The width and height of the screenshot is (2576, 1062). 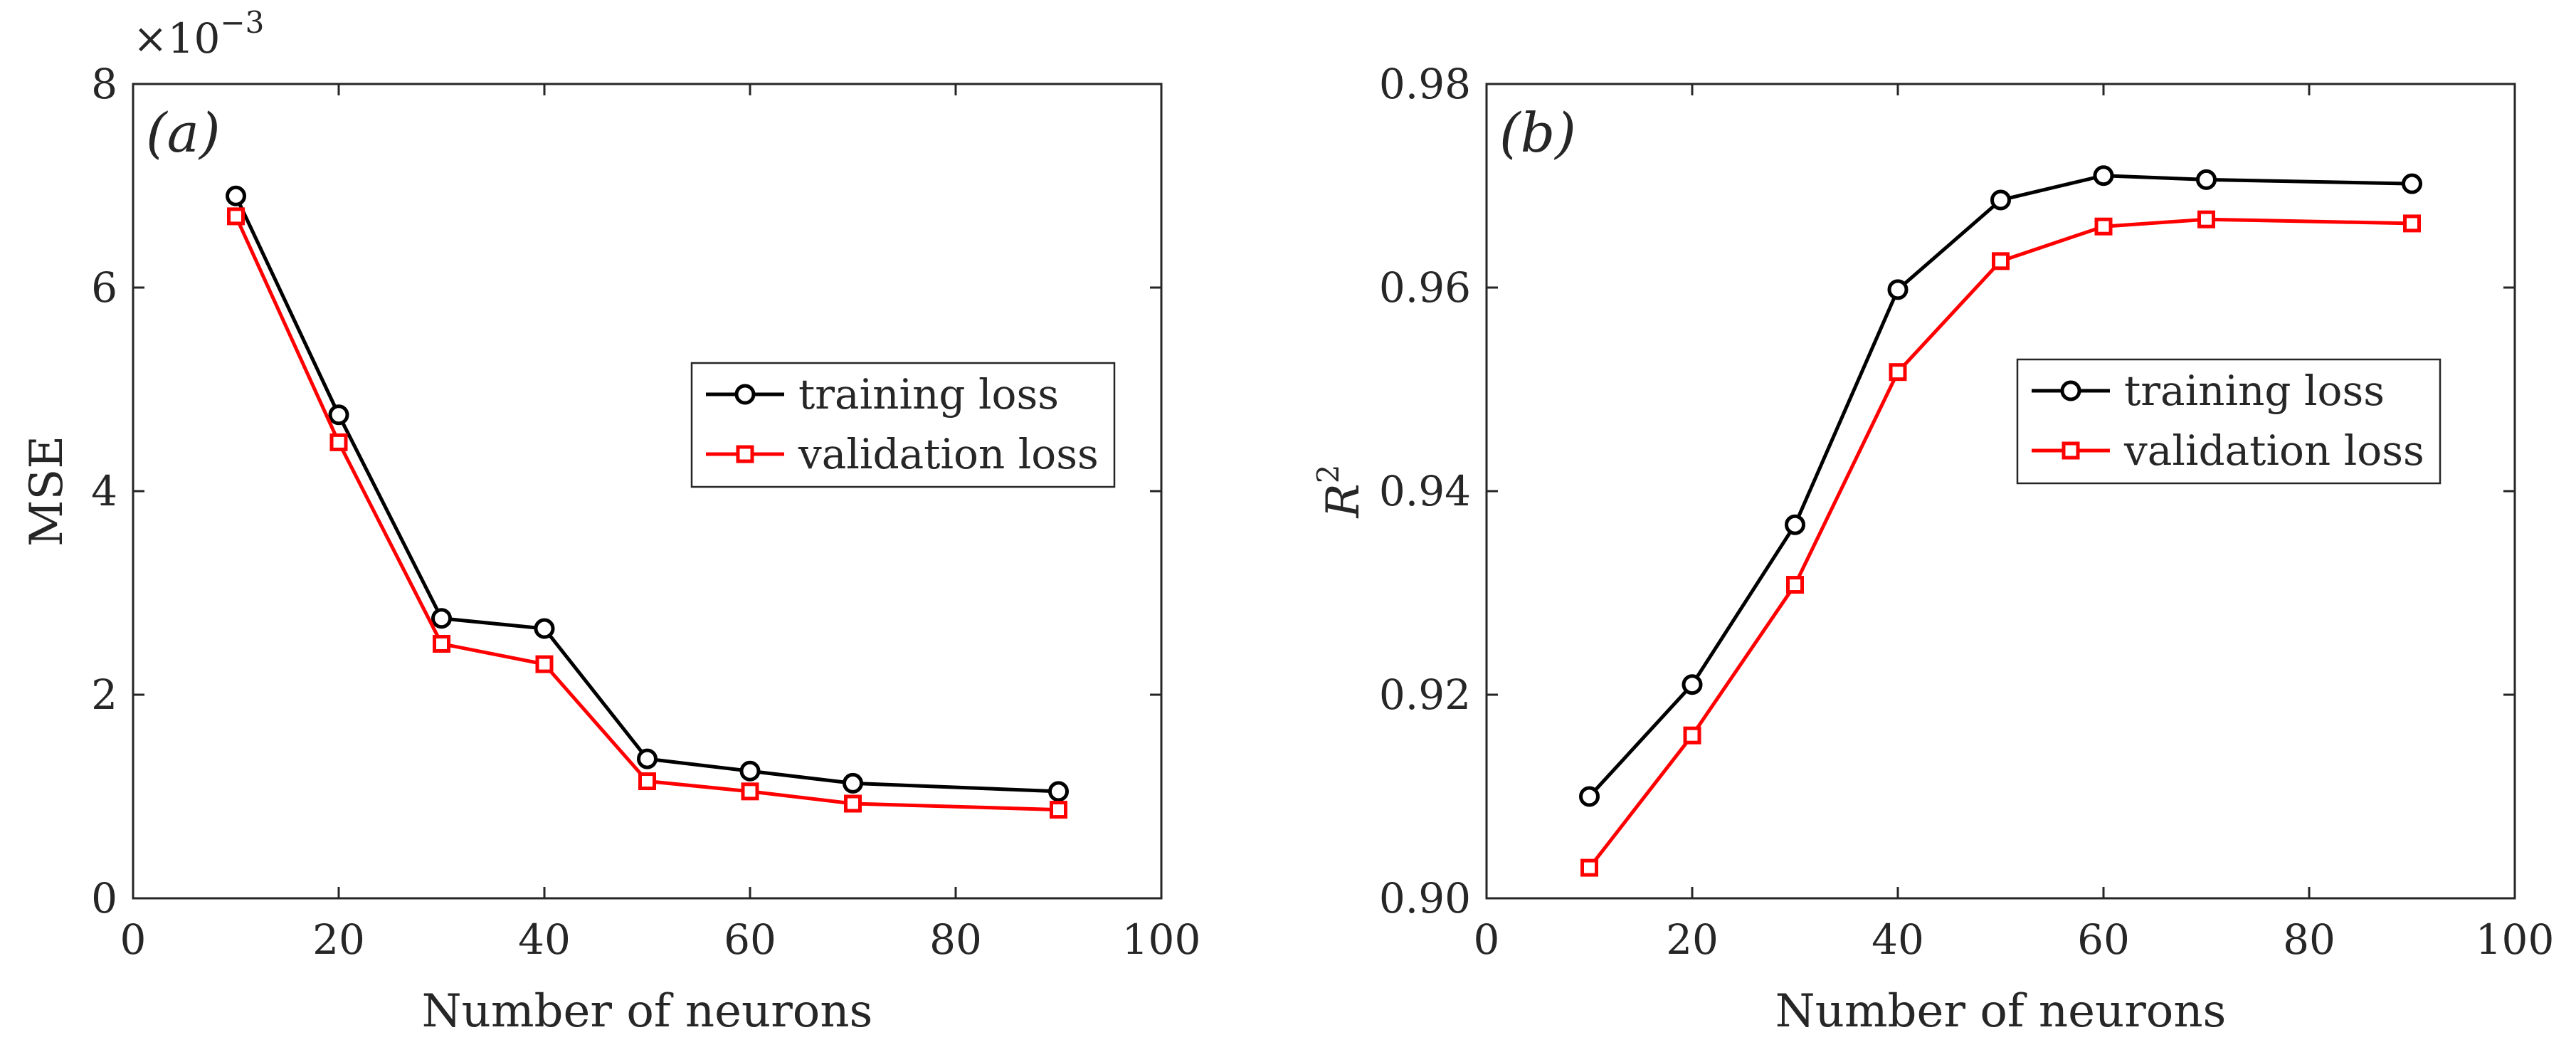 What do you see at coordinates (176, 38) in the screenshot?
I see `y-multiplier-base: ×10` at bounding box center [176, 38].